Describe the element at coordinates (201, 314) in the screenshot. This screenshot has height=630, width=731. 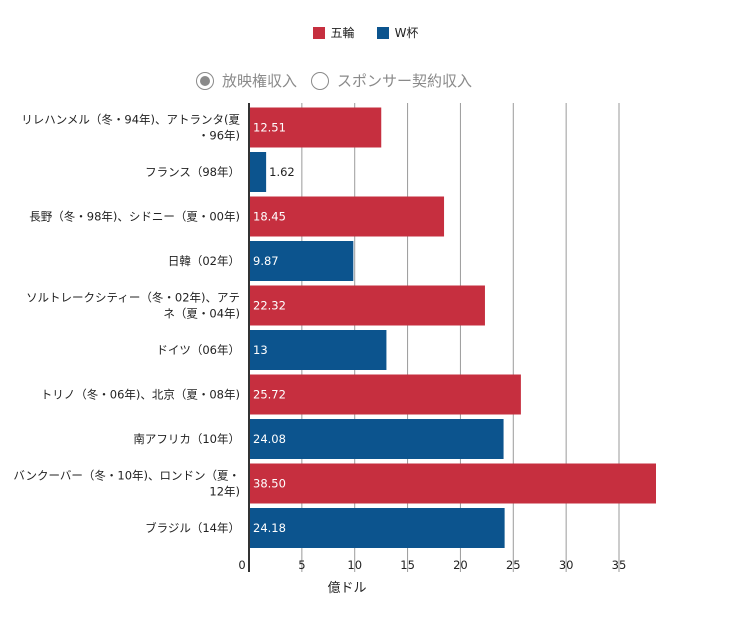
I see `category-label: ネ（夏・04年)` at that location.